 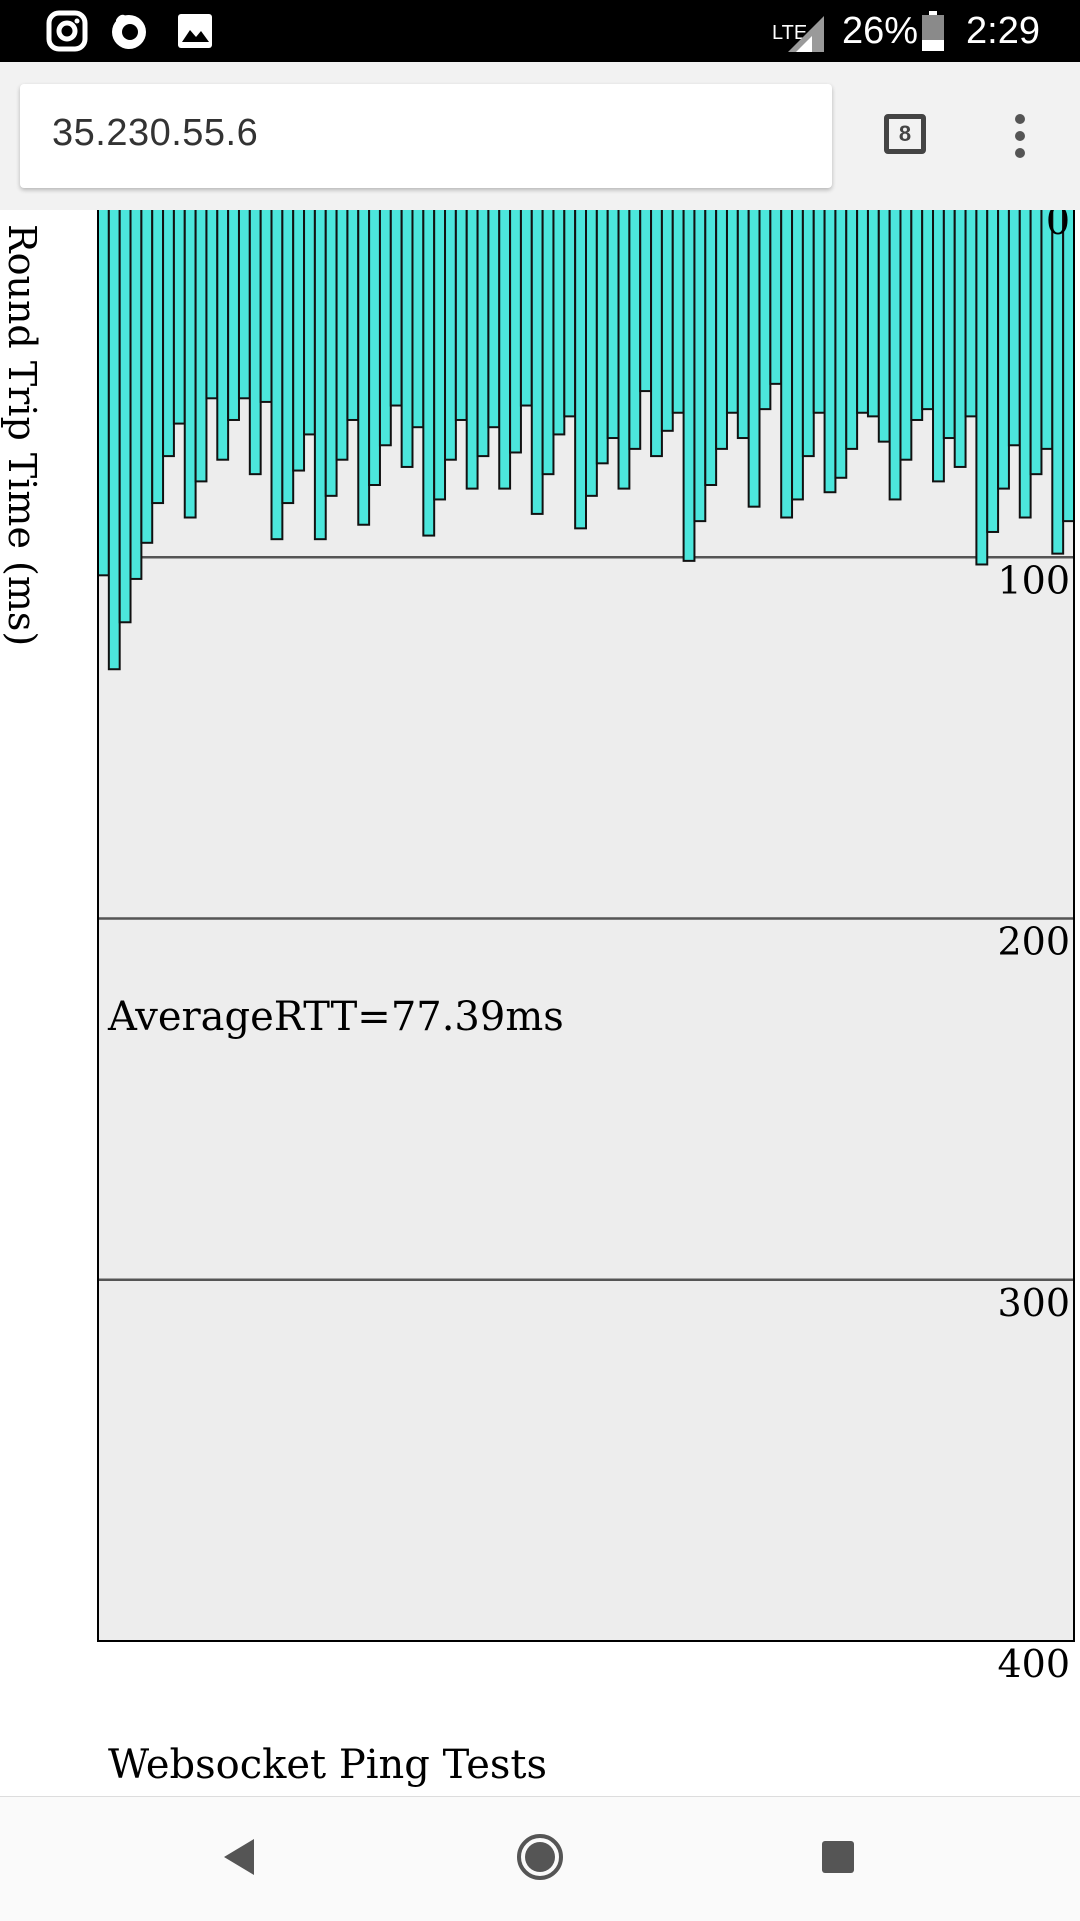 I want to click on y-axis-label: Round Trip Time (ms), so click(x=22, y=435).